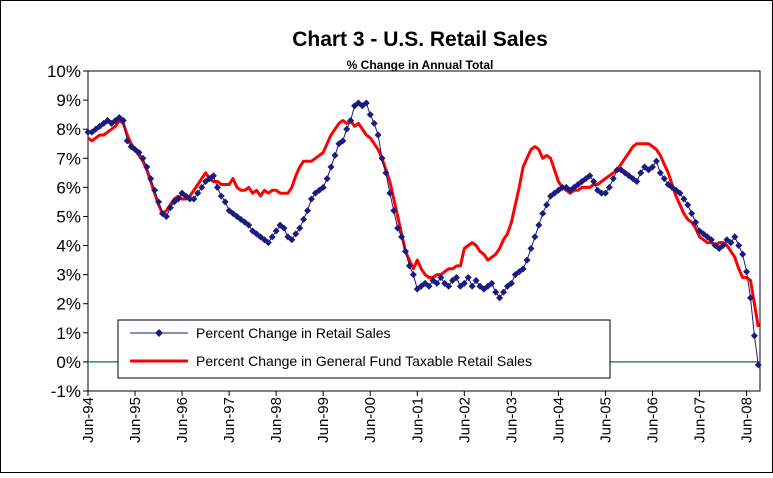 This screenshot has width=773, height=478. I want to click on y-tick-label: 3%, so click(68, 275).